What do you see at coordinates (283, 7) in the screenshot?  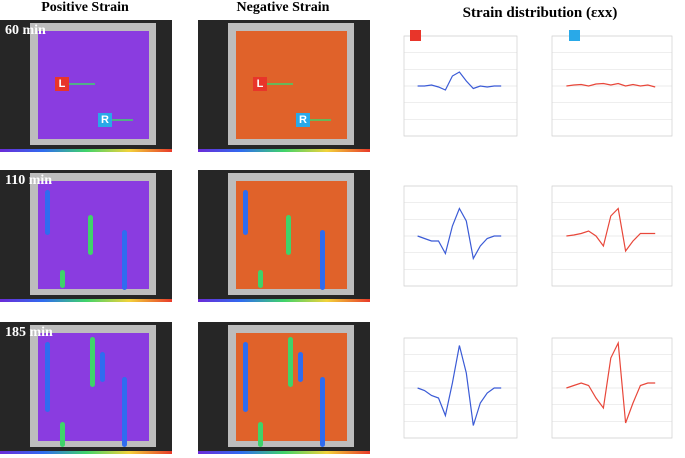 I see `header-negative: Negative Strain` at bounding box center [283, 7].